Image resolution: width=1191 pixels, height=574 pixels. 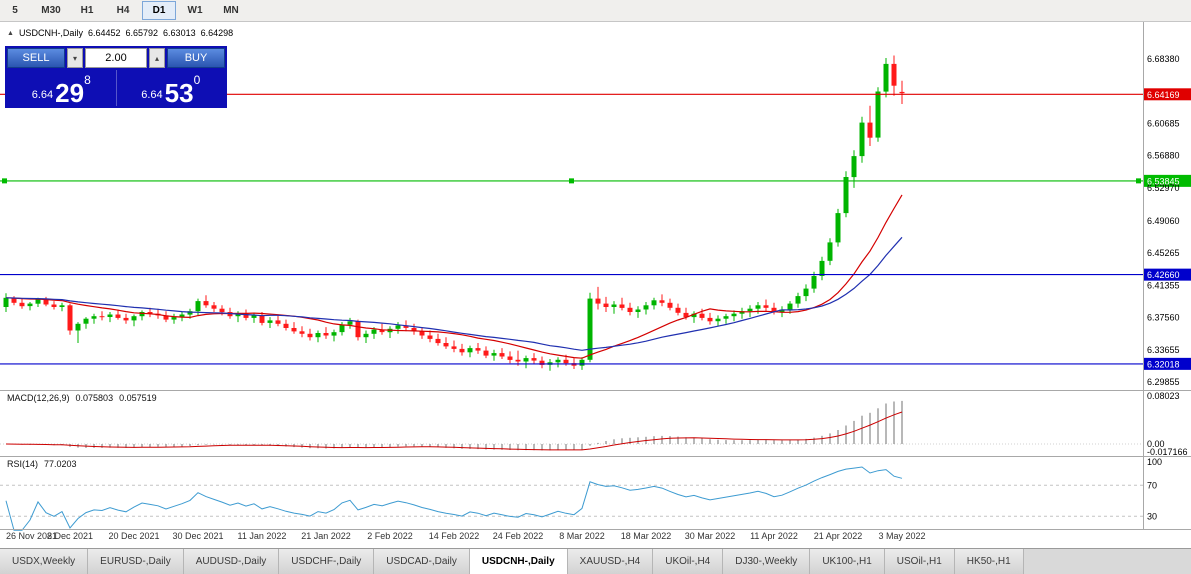 What do you see at coordinates (646, 536) in the screenshot?
I see `svg-text: 18 Mar 2022` at bounding box center [646, 536].